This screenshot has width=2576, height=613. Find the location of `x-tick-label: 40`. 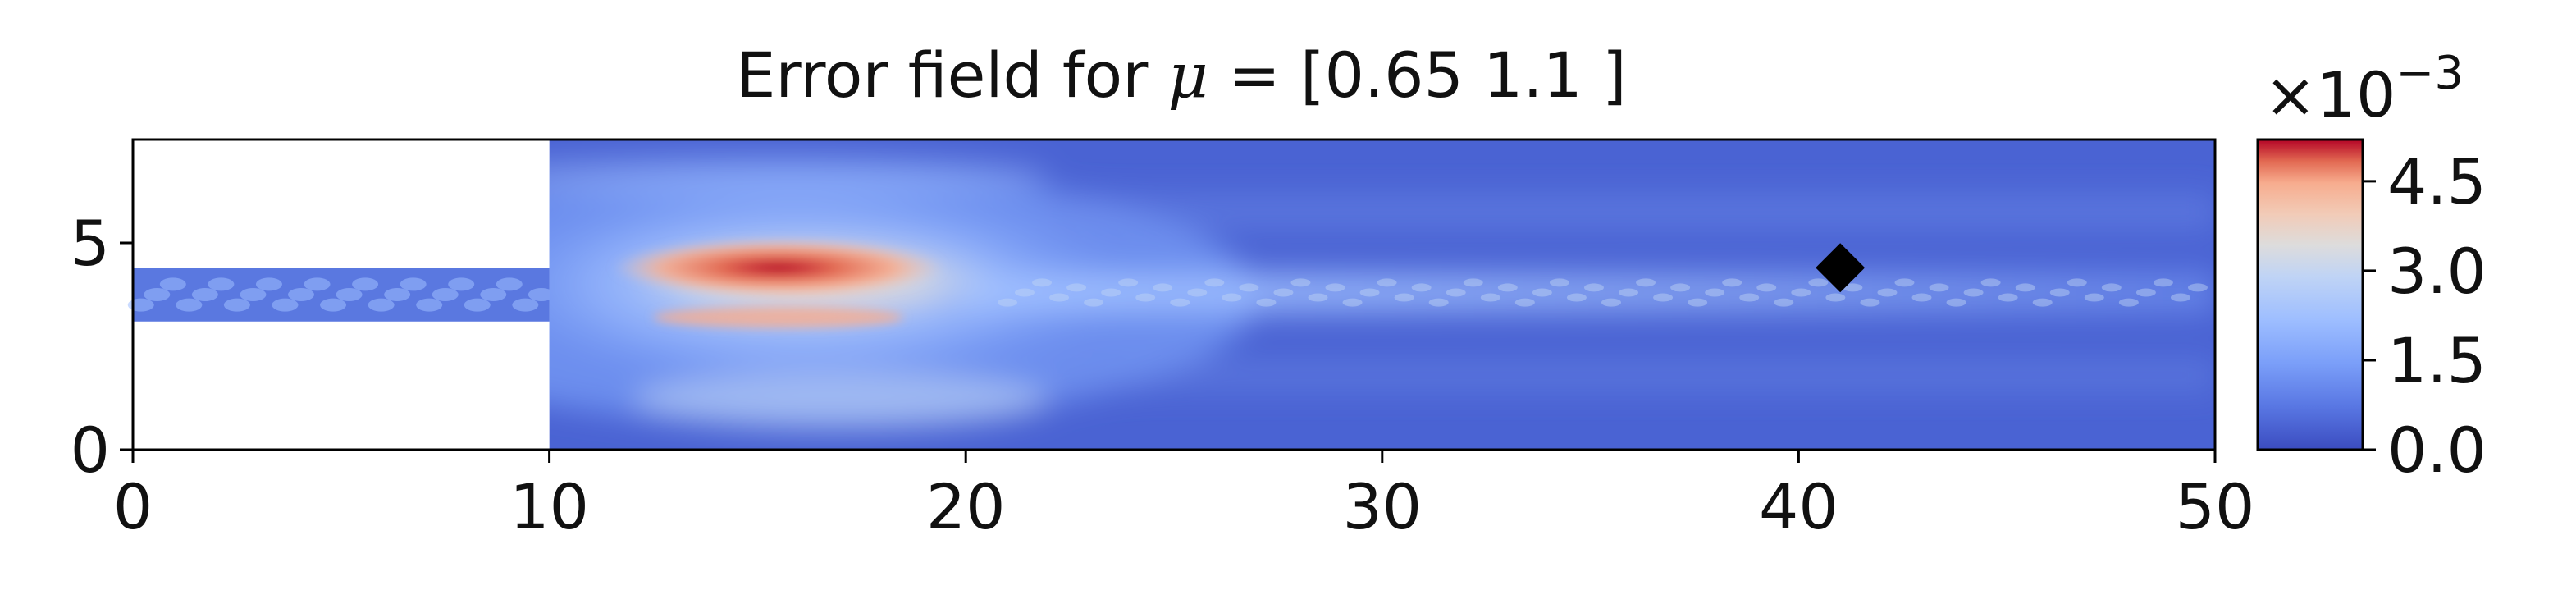

x-tick-label: 40 is located at coordinates (1799, 506).